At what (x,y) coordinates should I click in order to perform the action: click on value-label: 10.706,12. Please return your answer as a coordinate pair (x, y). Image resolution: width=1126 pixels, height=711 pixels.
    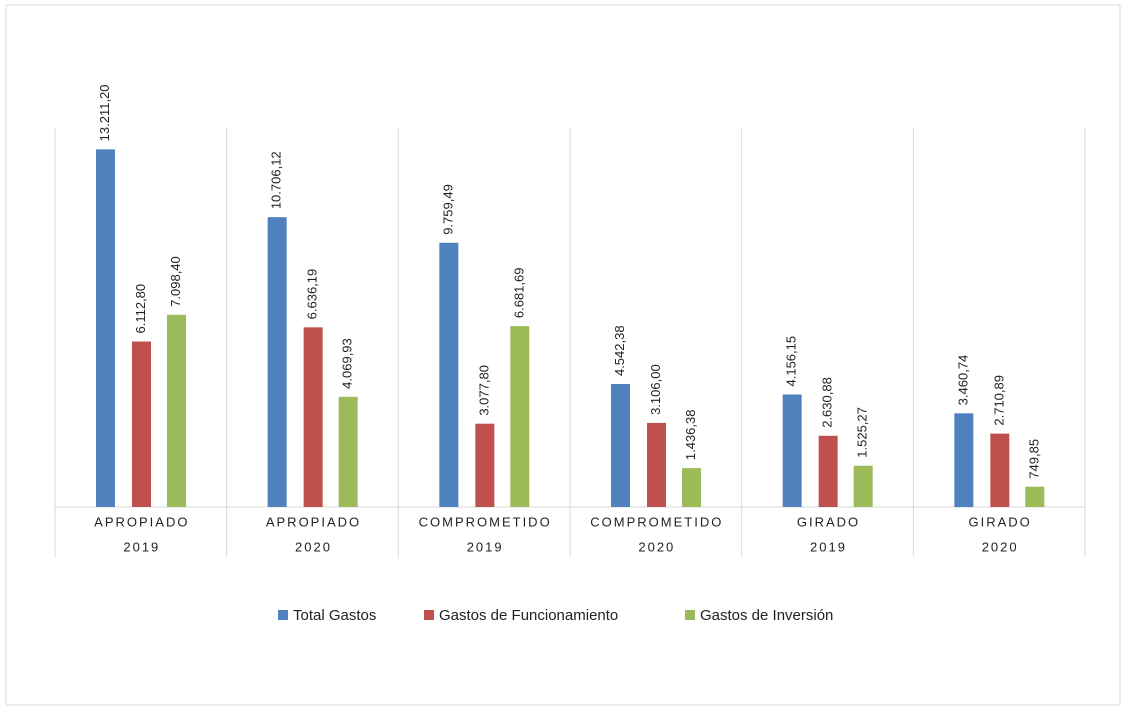
    Looking at the image, I should click on (276, 180).